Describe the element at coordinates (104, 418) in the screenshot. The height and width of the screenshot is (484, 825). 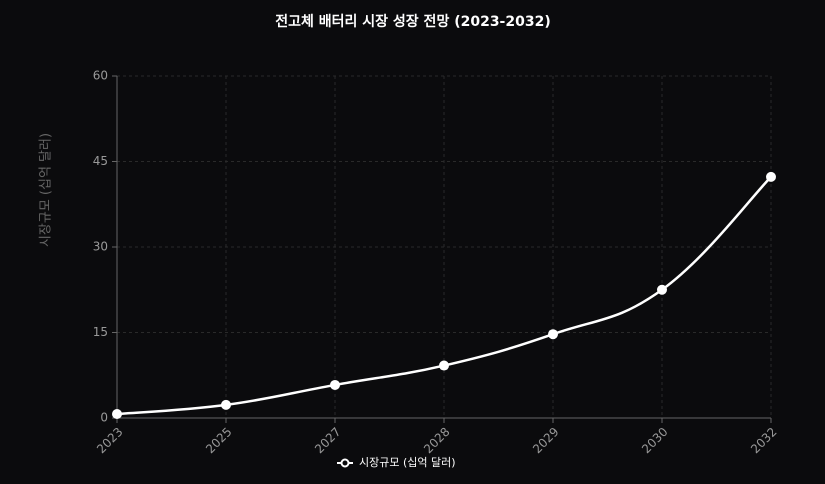
I see `y-tick-label: 0` at that location.